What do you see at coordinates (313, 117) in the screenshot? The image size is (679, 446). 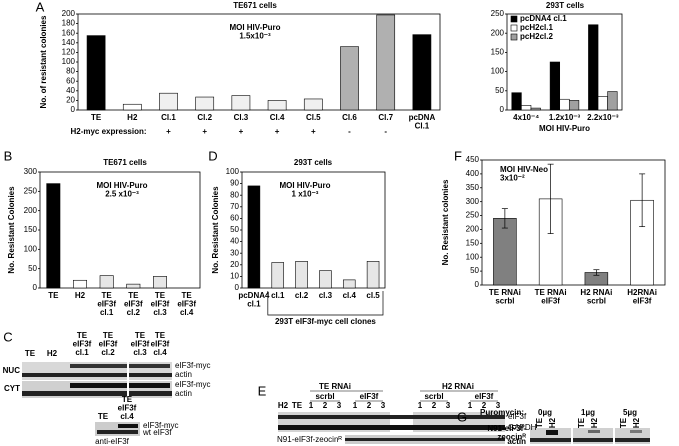 I see `x-tick-label: Cl.5` at bounding box center [313, 117].